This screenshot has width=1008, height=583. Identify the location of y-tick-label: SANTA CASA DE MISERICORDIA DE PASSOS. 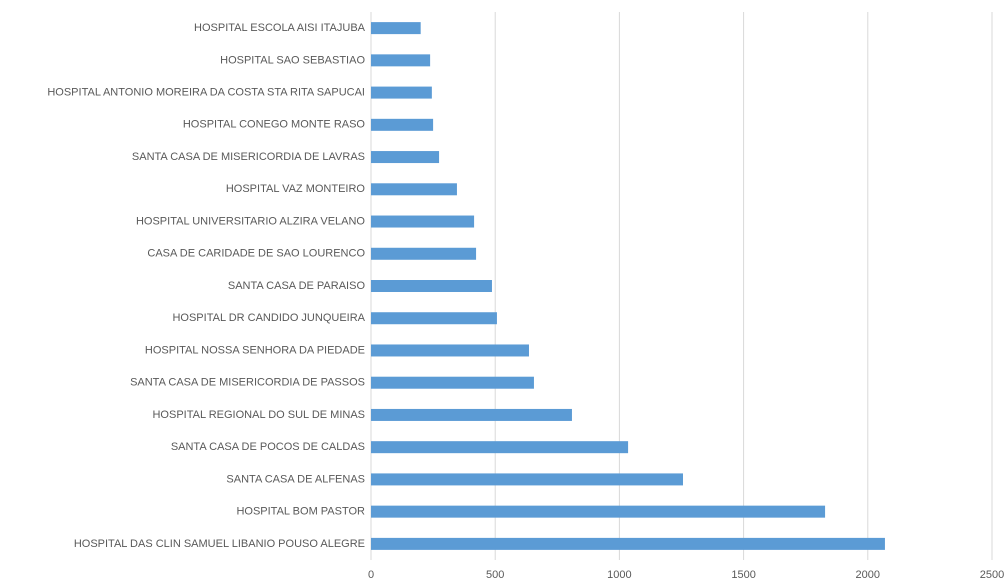
(247, 383).